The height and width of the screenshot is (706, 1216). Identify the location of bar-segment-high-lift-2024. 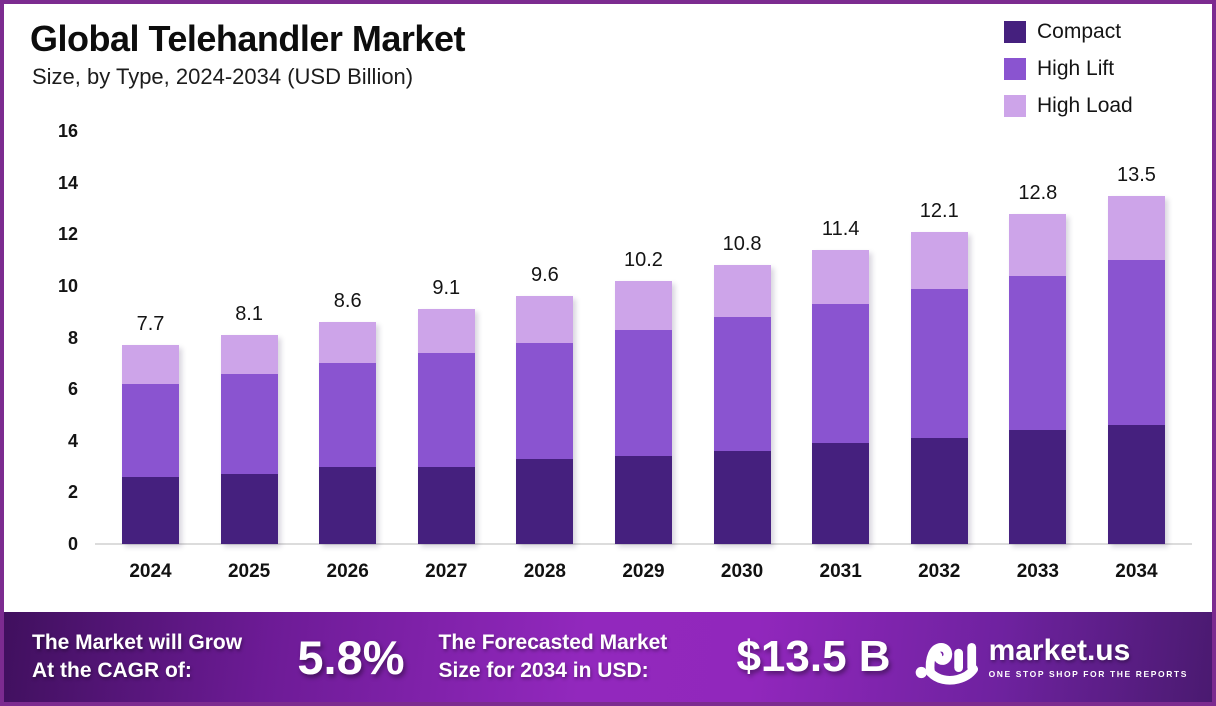
(150, 430).